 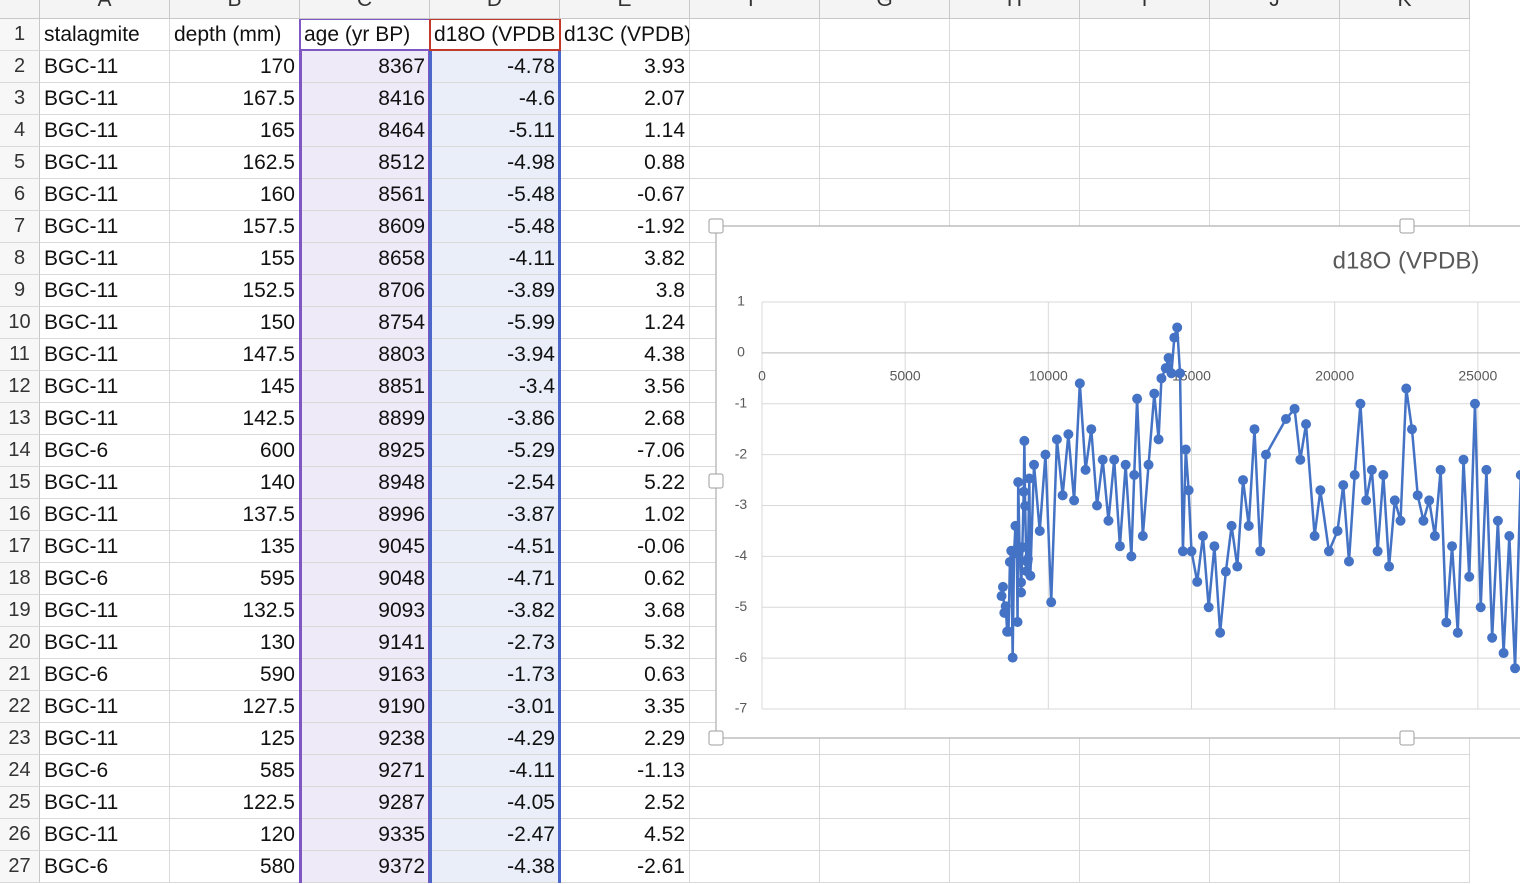 I want to click on column-header: H, so click(x=1015, y=9).